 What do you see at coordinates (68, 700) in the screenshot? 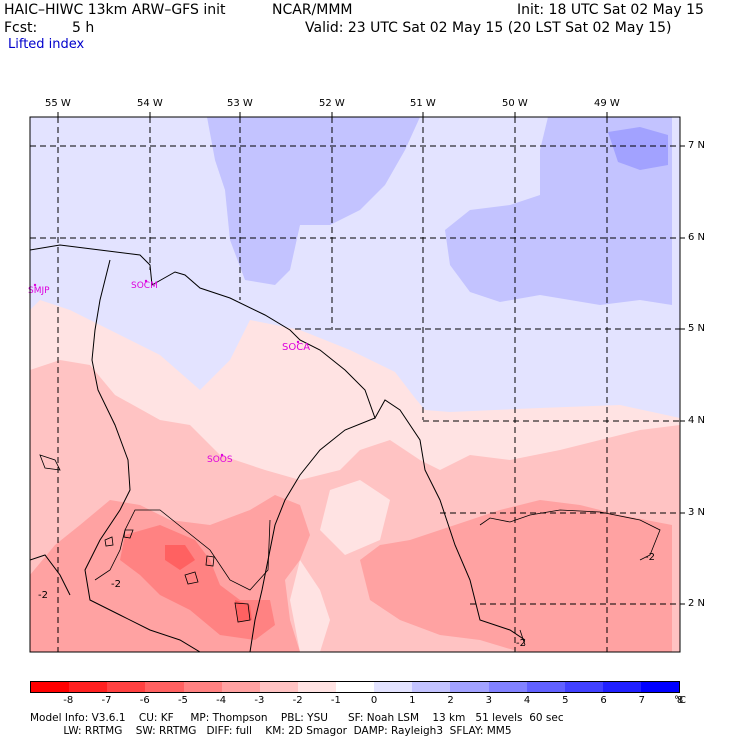
I see `colorbar-tick-label: -8` at bounding box center [68, 700].